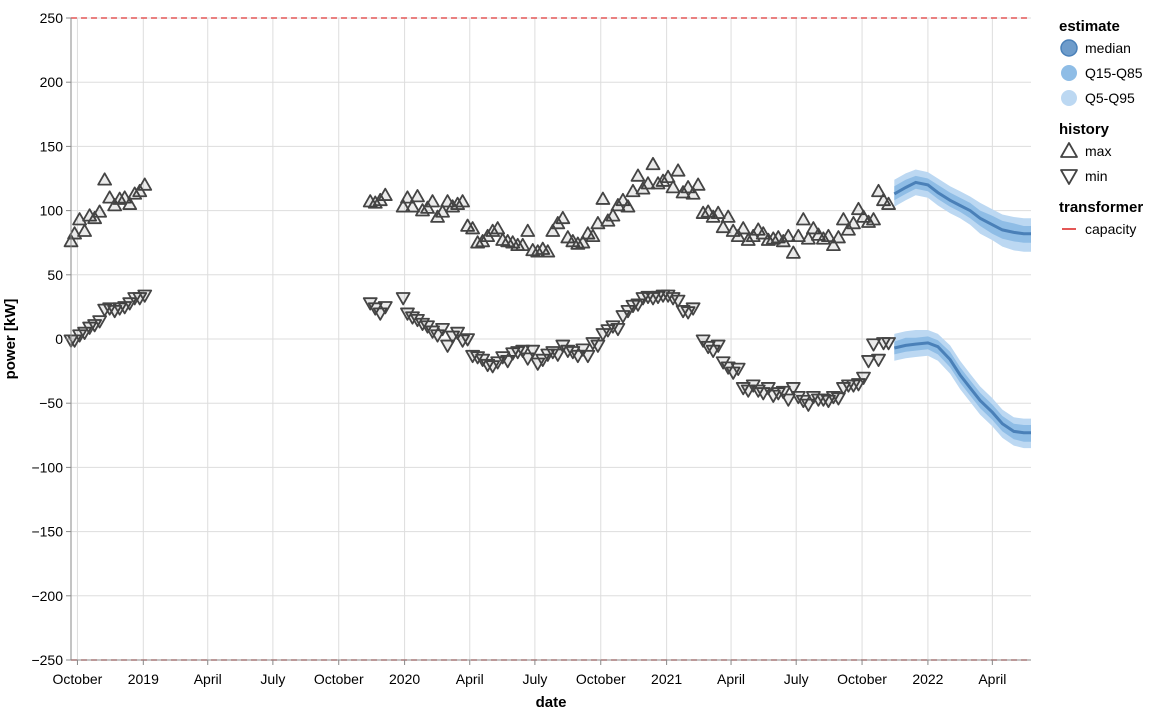 Image resolution: width=1164 pixels, height=720 pixels. I want to click on y-tick-label: −250, so click(47, 660).